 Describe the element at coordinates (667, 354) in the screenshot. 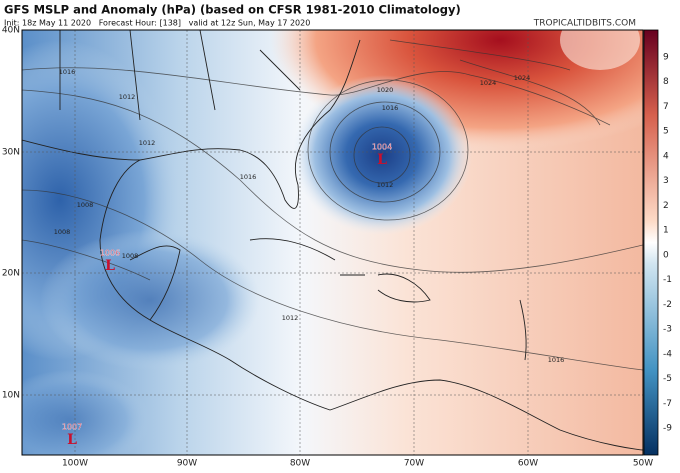

I see `colorbar-tick-label: -4` at that location.